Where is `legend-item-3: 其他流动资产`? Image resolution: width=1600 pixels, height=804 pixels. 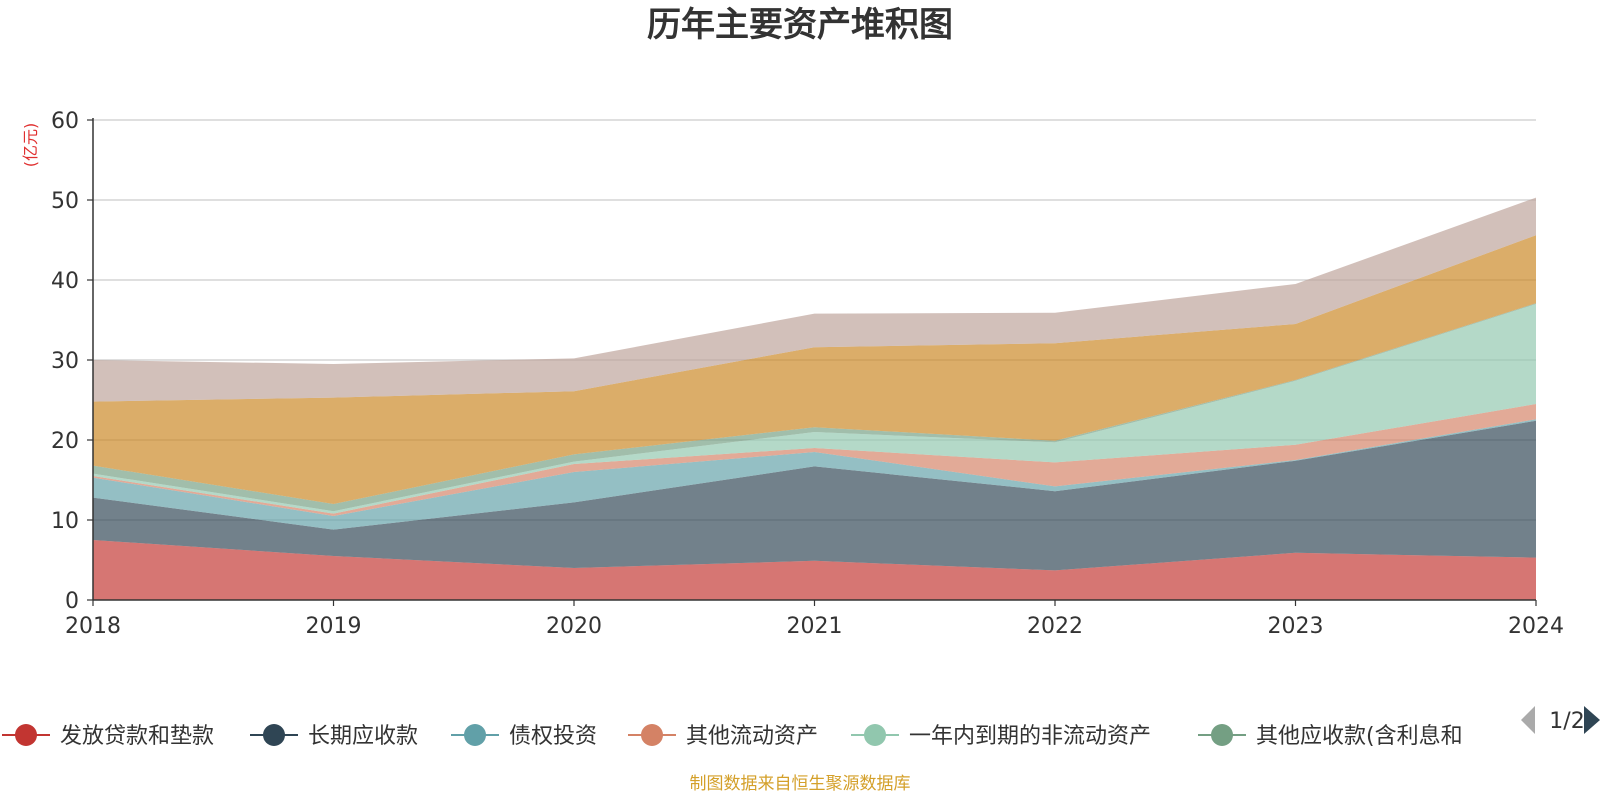
legend-item-3: 其他流动资产 is located at coordinates (723, 736).